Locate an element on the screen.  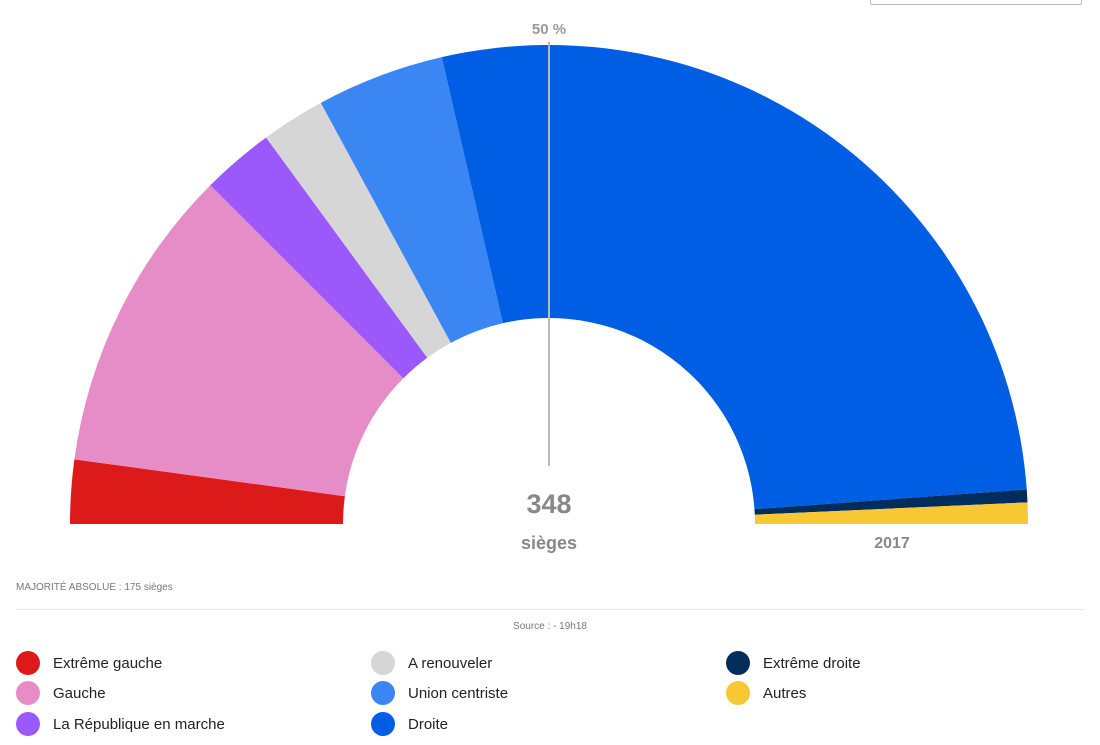
legend-item: Extrême droite is located at coordinates (793, 663).